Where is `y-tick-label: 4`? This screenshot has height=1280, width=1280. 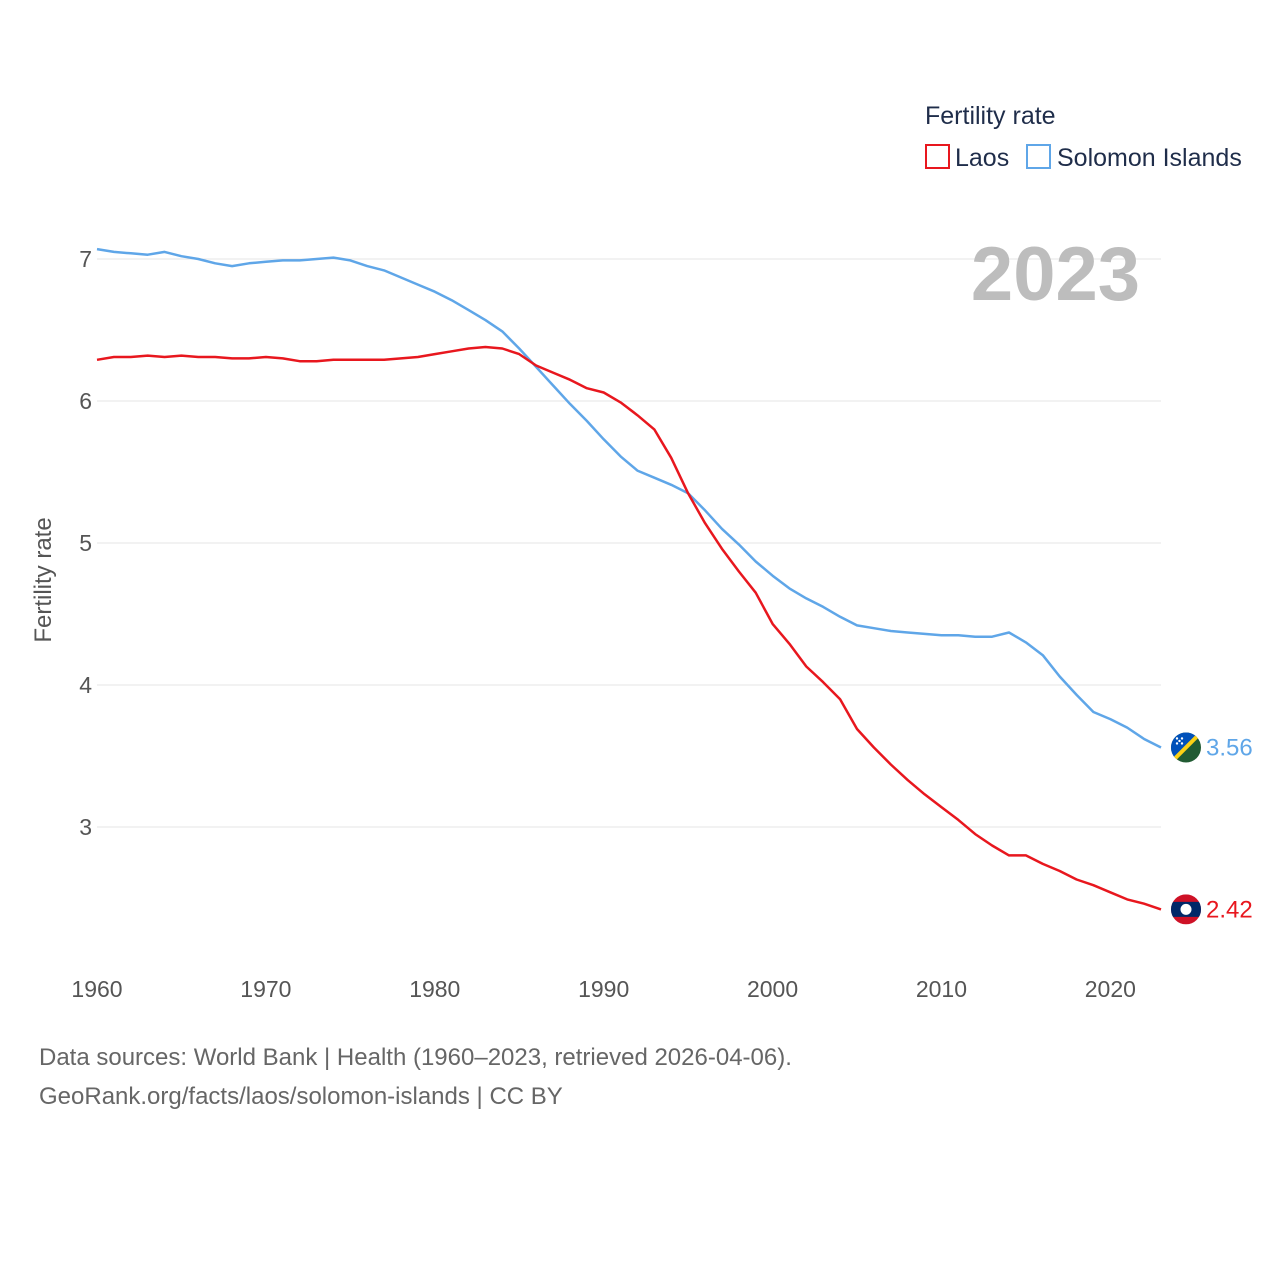
y-tick-label: 4 is located at coordinates (85, 685).